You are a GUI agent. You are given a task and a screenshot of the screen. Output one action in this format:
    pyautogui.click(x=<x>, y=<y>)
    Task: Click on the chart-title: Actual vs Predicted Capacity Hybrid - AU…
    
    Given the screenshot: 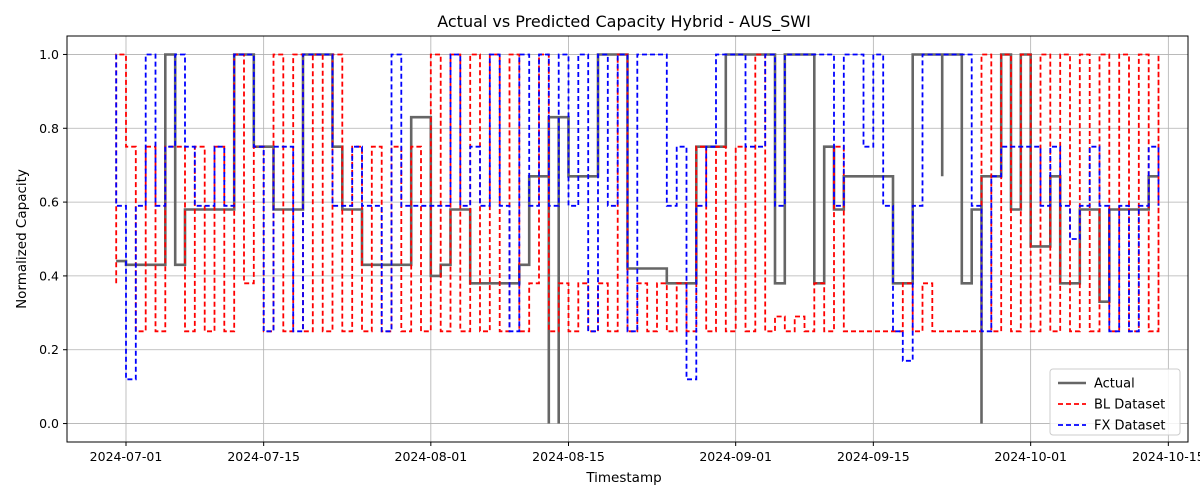 What is the action you would take?
    pyautogui.click(x=624, y=22)
    